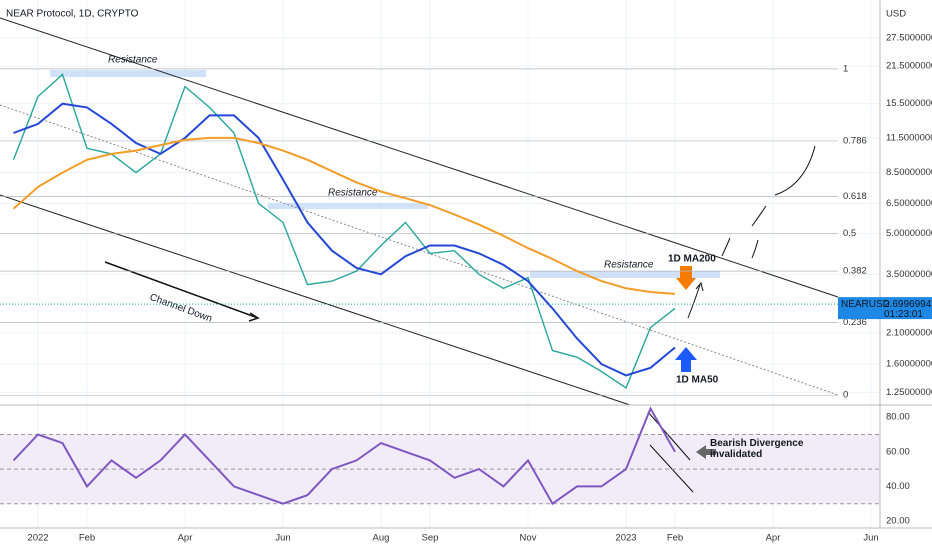 Image resolution: width=932 pixels, height=550 pixels. Describe the element at coordinates (845, 68) in the screenshot. I see `fib-label: 1` at that location.